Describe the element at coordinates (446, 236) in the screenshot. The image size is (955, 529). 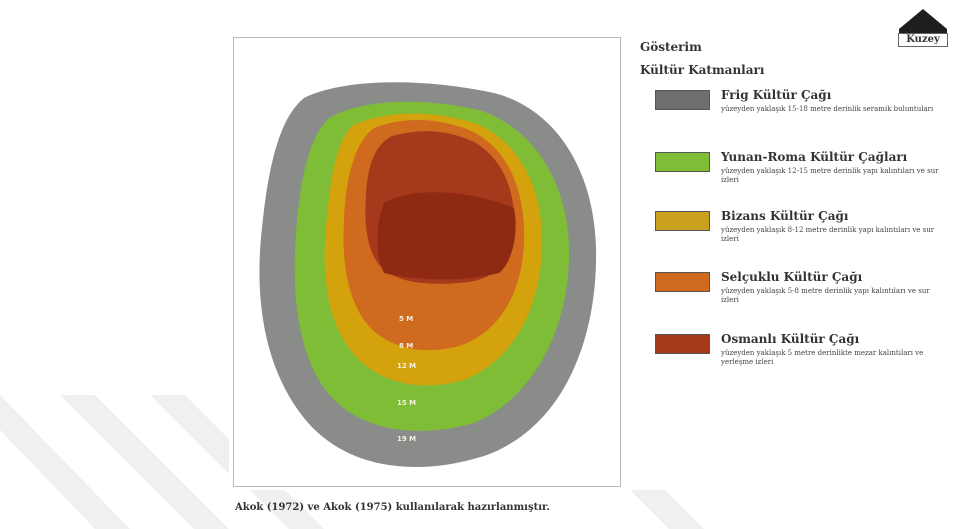
I see `osmanli-dark-core` at that location.